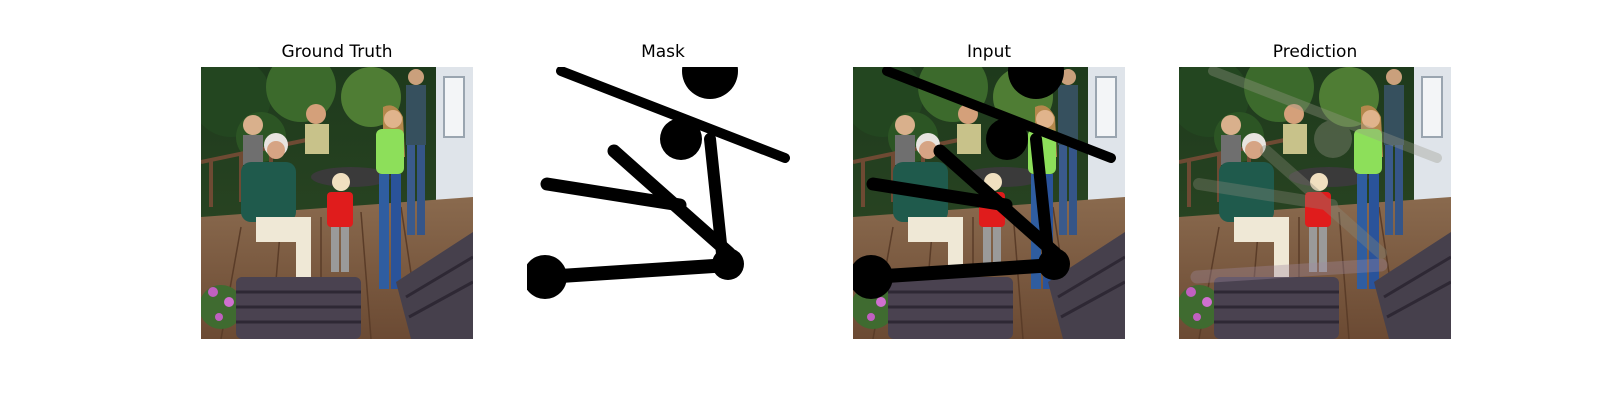 This screenshot has height=400, width=1600. What do you see at coordinates (1315, 52) in the screenshot?
I see `panel-title: Prediction` at bounding box center [1315, 52].